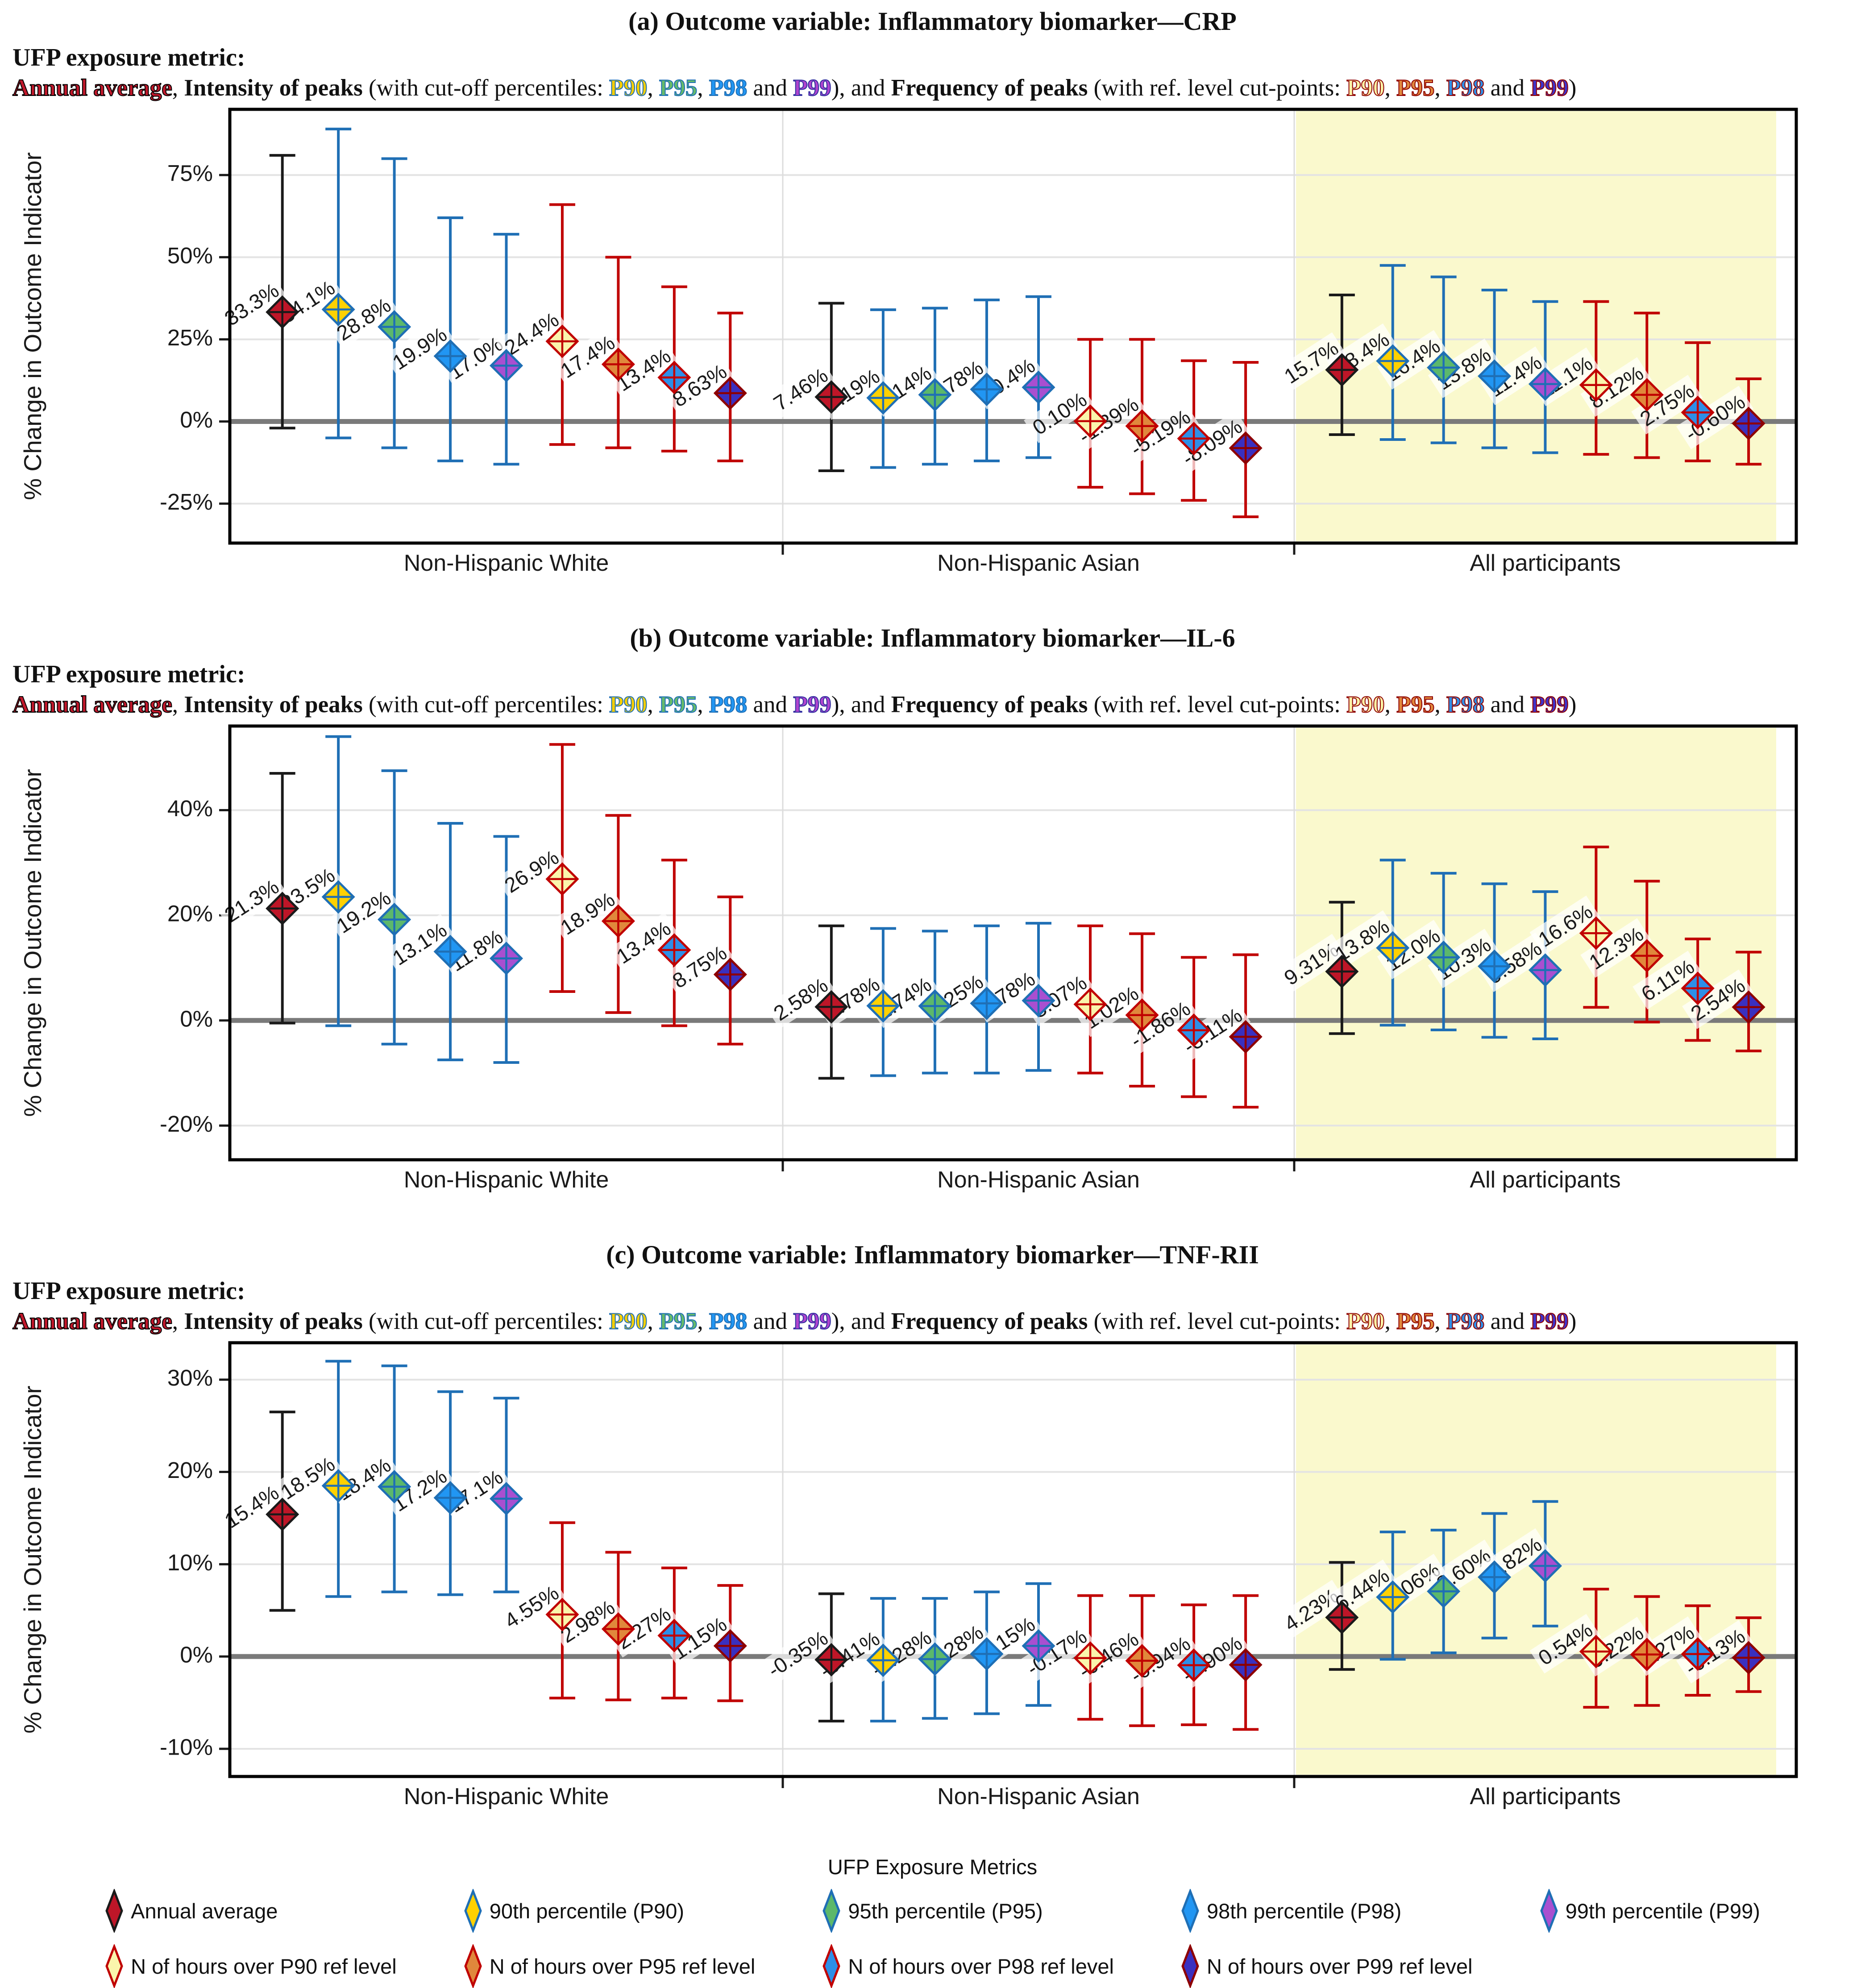 The height and width of the screenshot is (1988, 1865). I want to click on y-tick-label: 75%, so click(190, 173).